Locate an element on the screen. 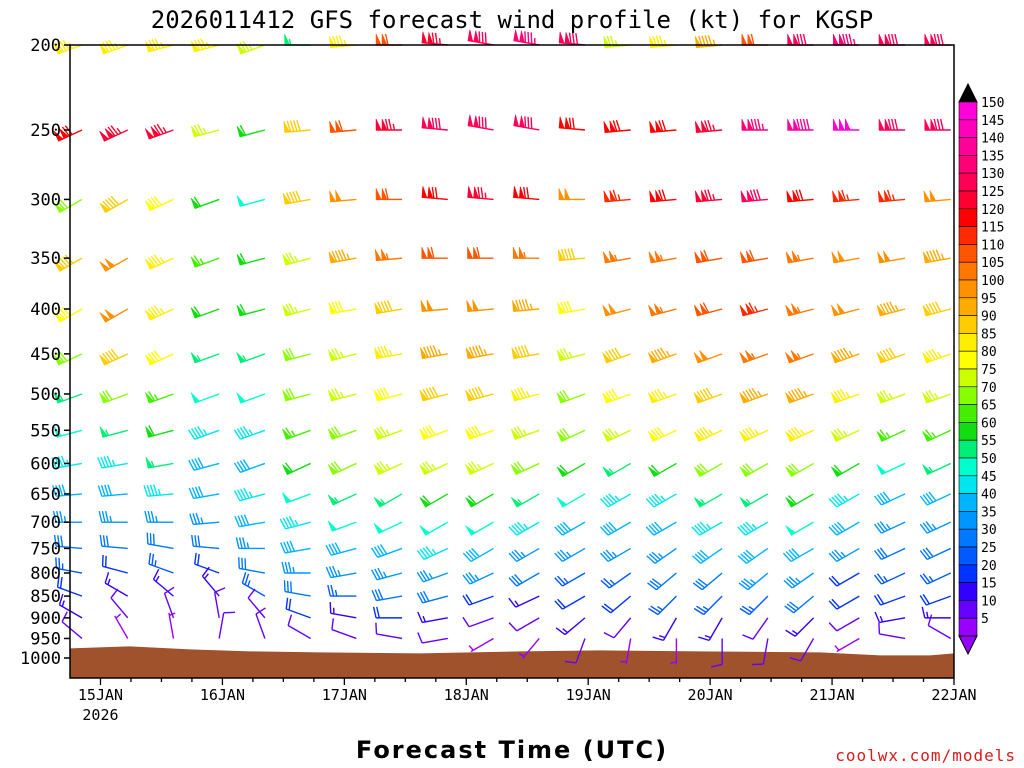  x-tick-label: 21JAN is located at coordinates (831, 695).